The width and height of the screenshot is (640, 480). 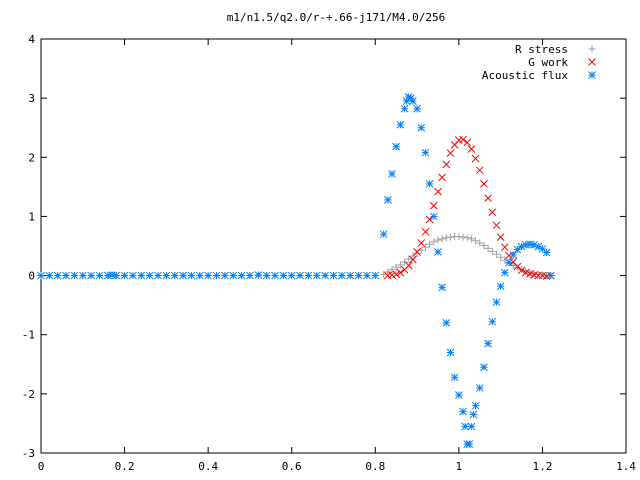 What do you see at coordinates (125, 466) in the screenshot?
I see `x-tick-label: 0.2` at bounding box center [125, 466].